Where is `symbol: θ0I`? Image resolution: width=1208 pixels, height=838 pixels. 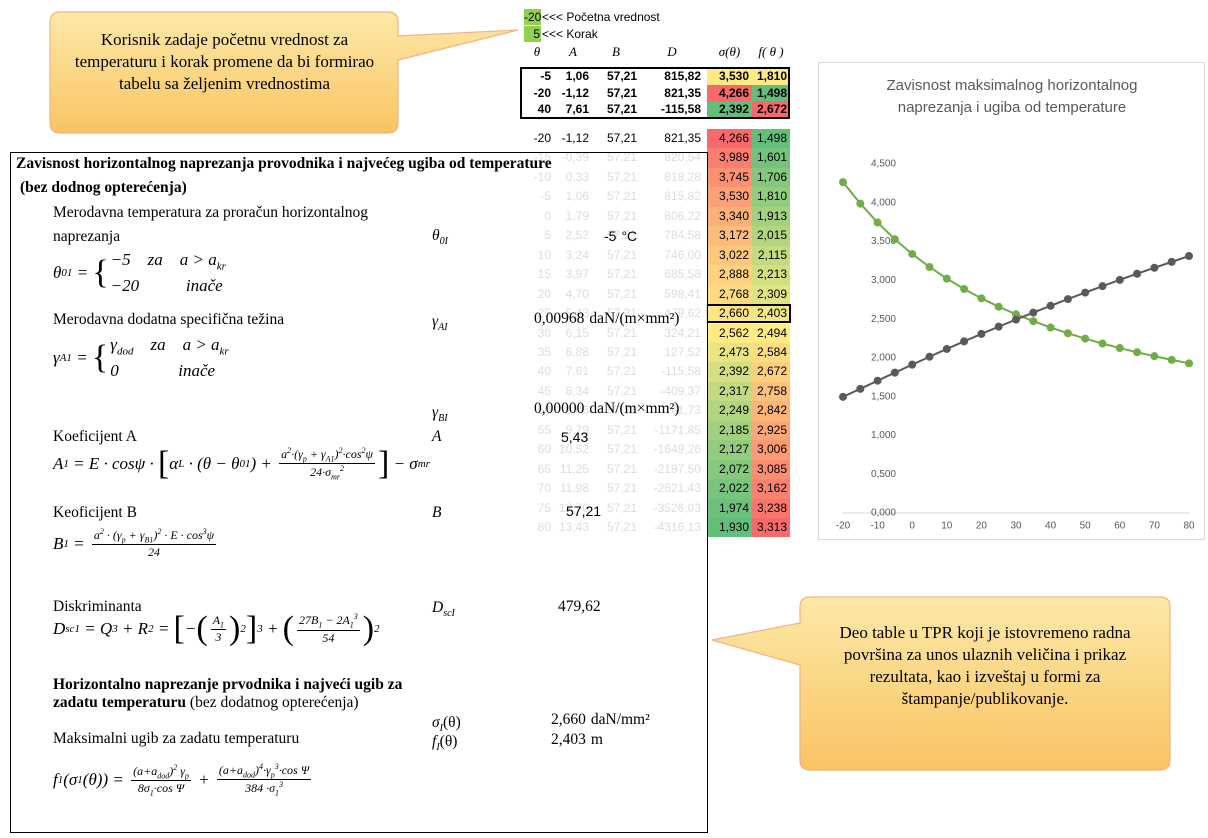
symbol: θ0I is located at coordinates (440, 239).